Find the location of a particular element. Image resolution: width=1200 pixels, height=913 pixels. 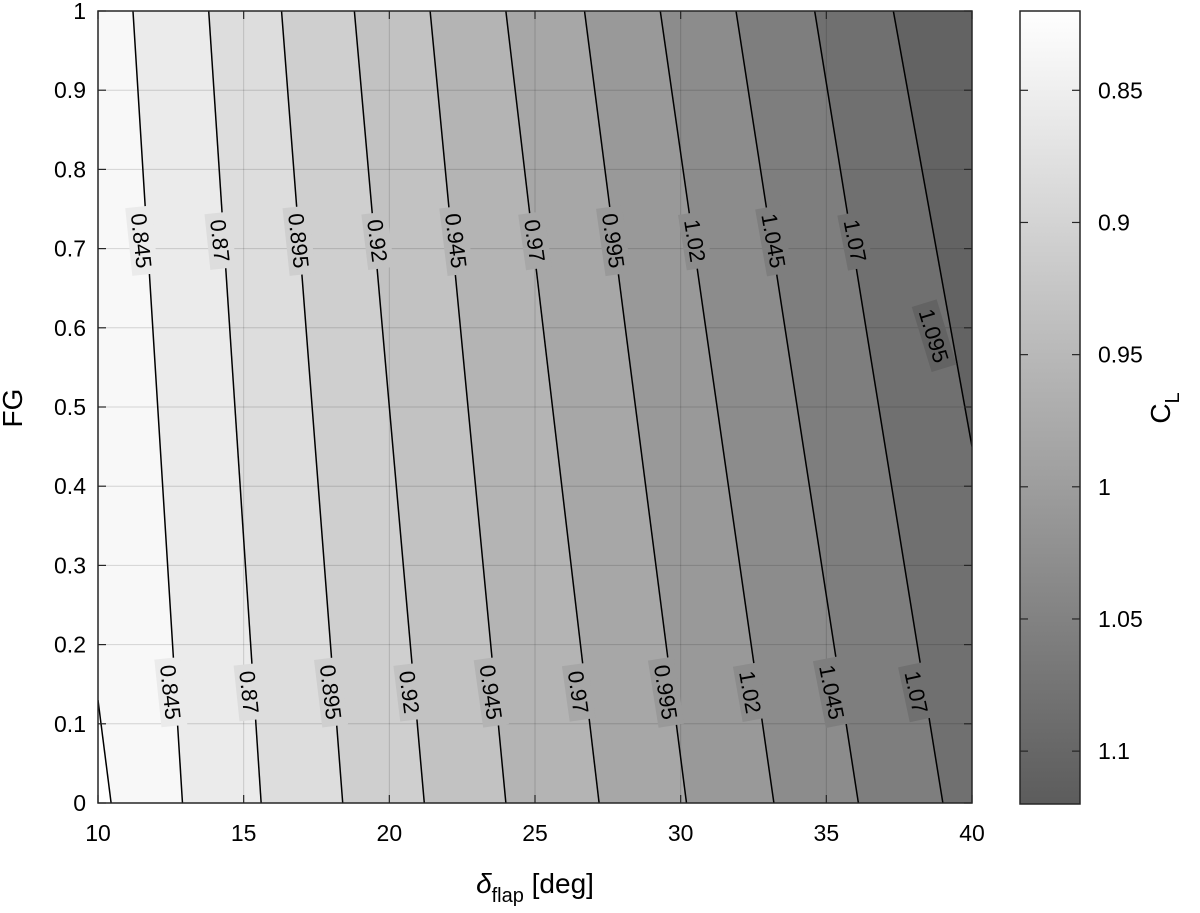

colorbar-ticks: 0.85 0.9 0.95 1 1.05 1.1 is located at coordinates (1081, 420).